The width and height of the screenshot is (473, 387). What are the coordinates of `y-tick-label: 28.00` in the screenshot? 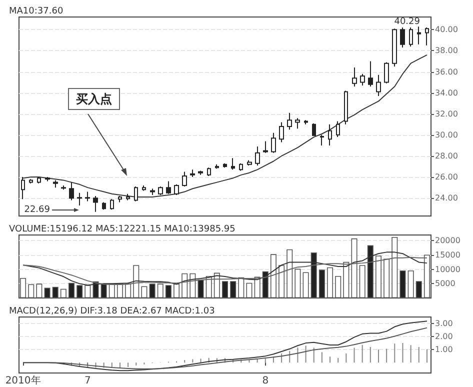 It's located at (446, 155).